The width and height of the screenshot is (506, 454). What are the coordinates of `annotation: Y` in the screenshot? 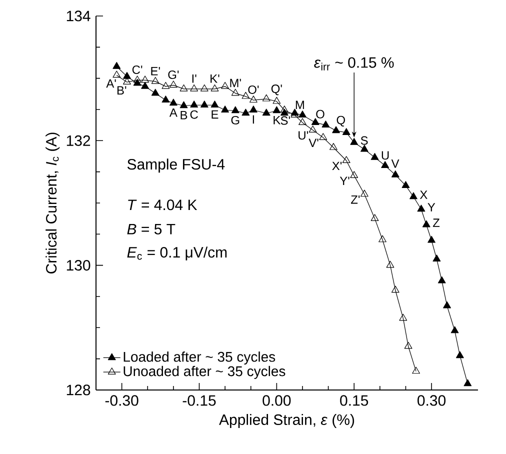 It's located at (432, 207).